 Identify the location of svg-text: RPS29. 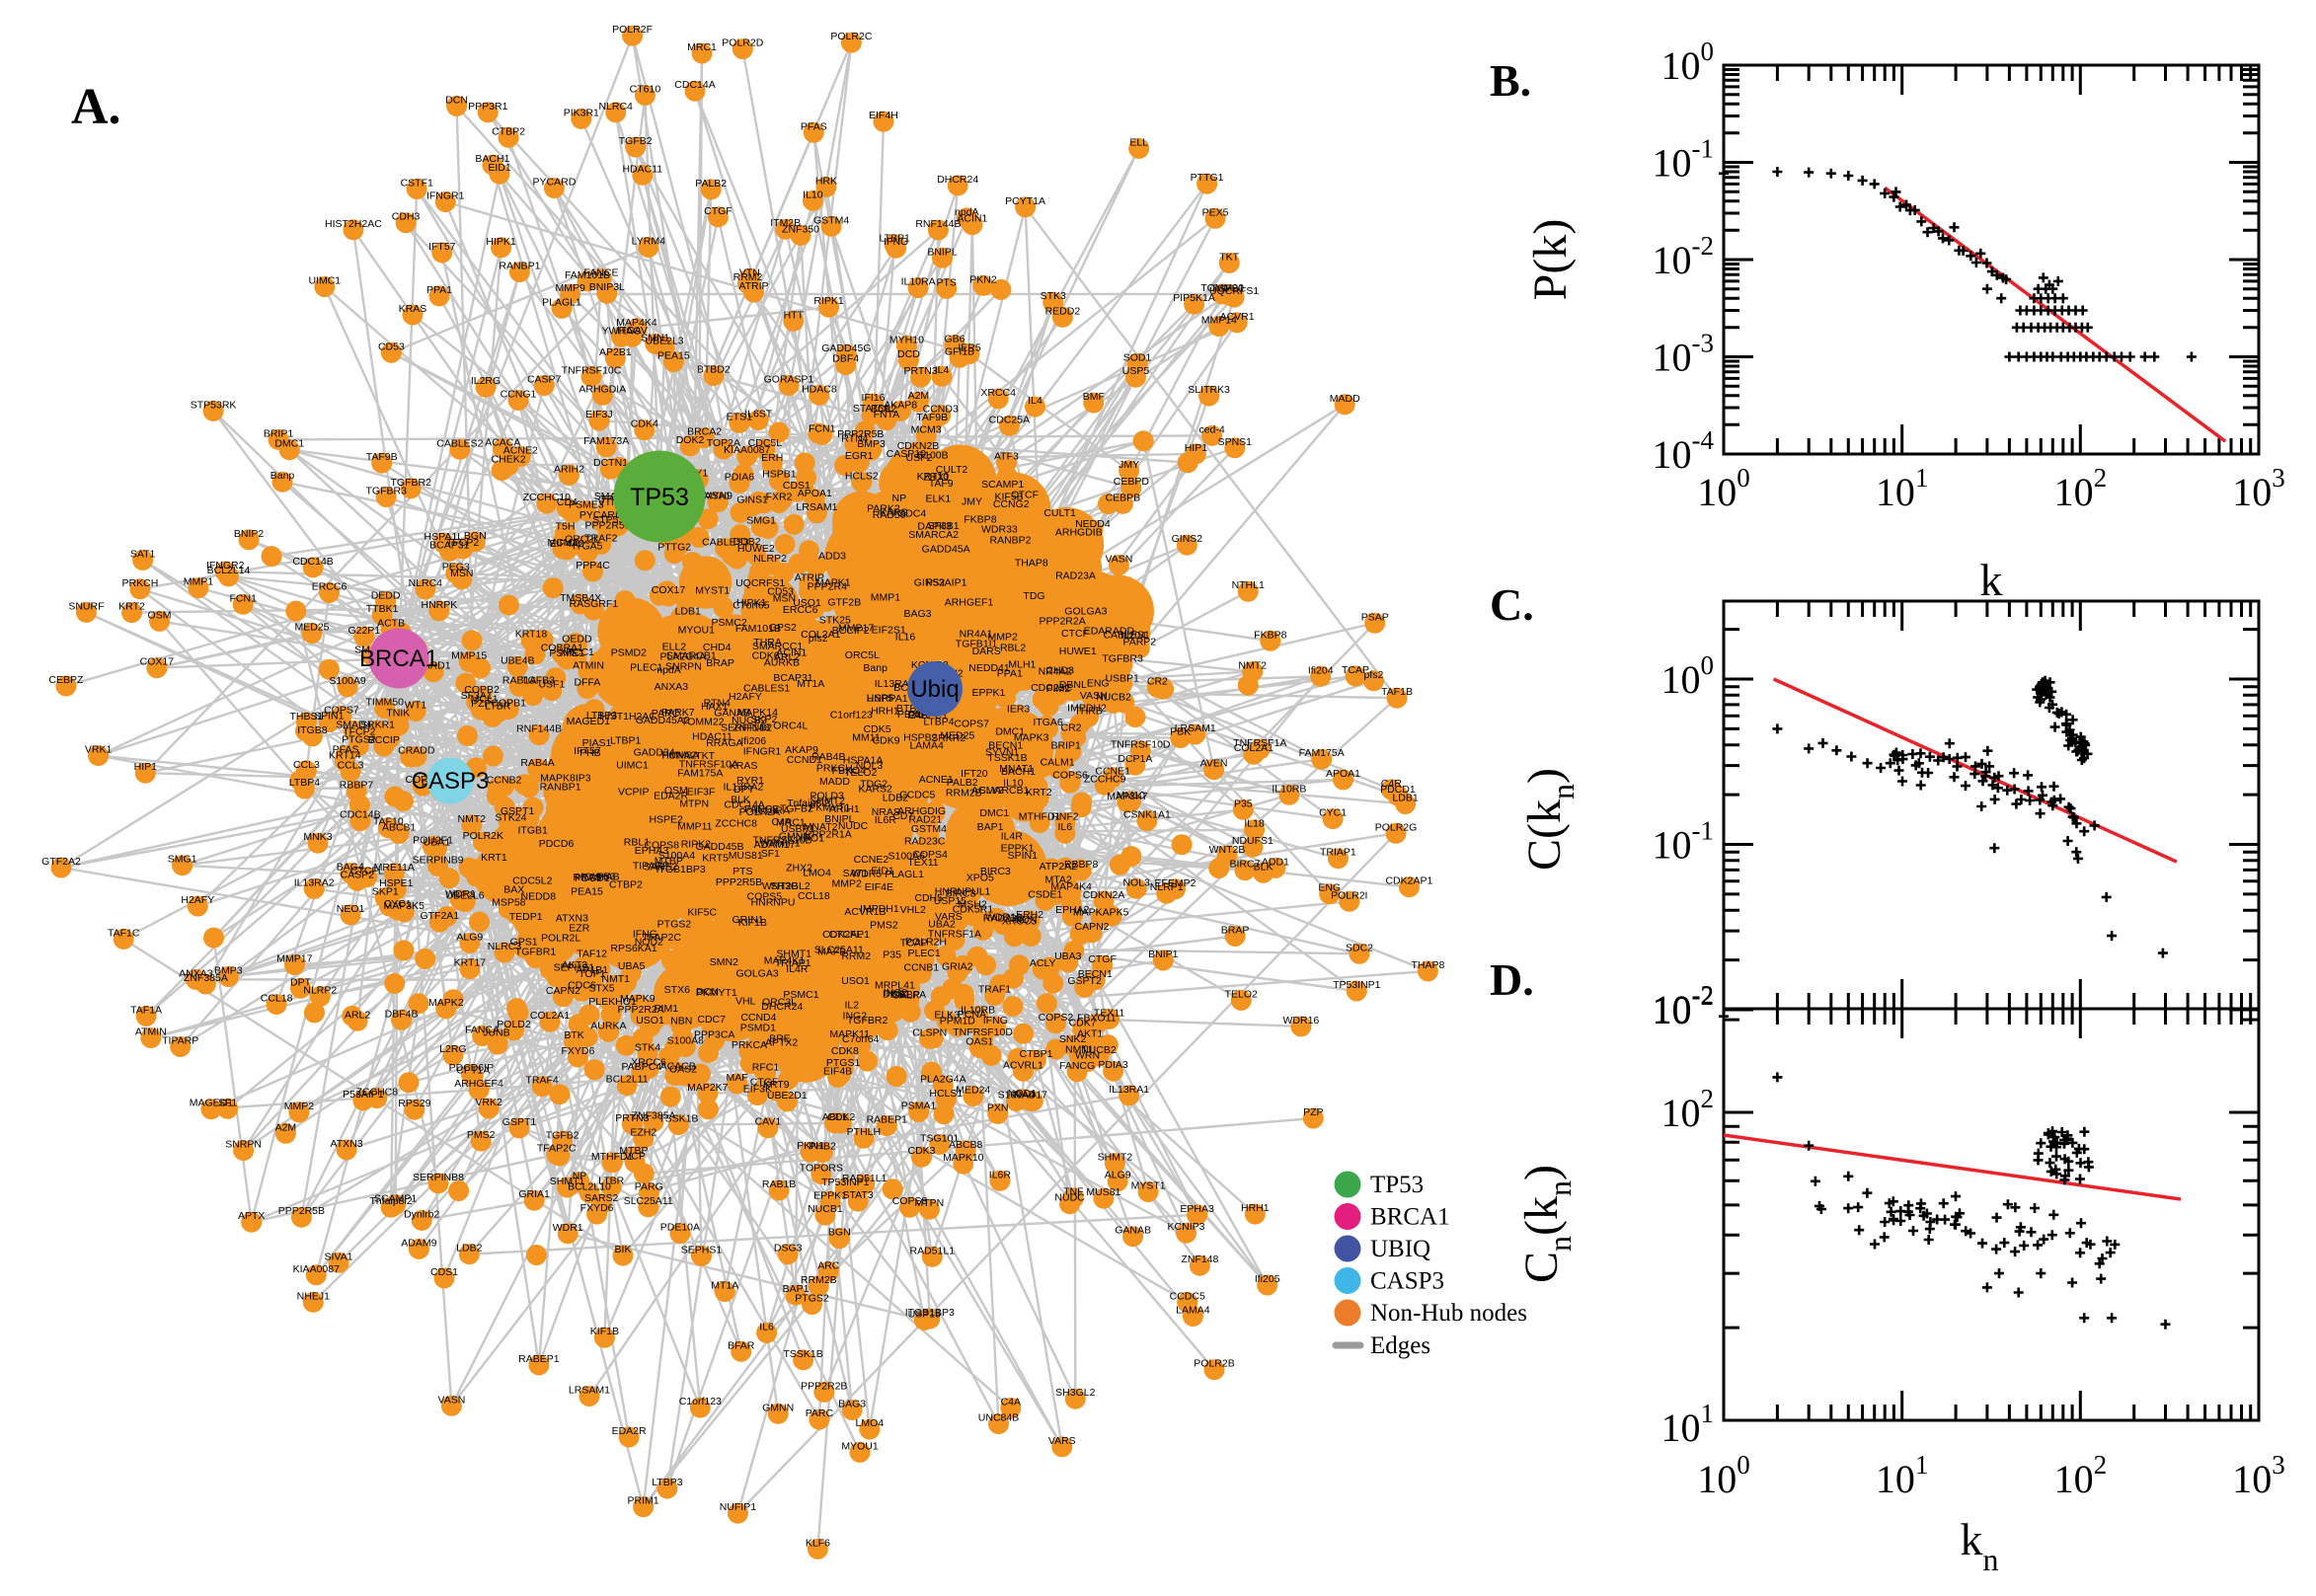
(414, 1103).